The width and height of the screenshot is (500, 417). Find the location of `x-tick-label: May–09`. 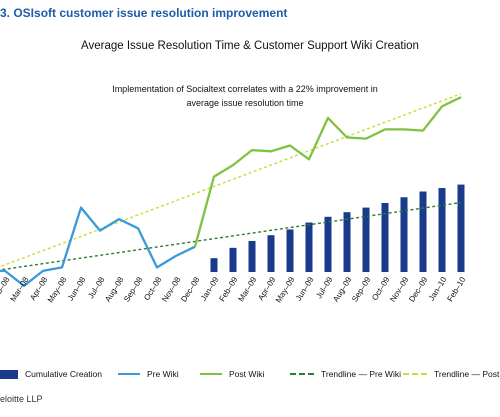

x-tick-label: May–09 is located at coordinates (285, 289).